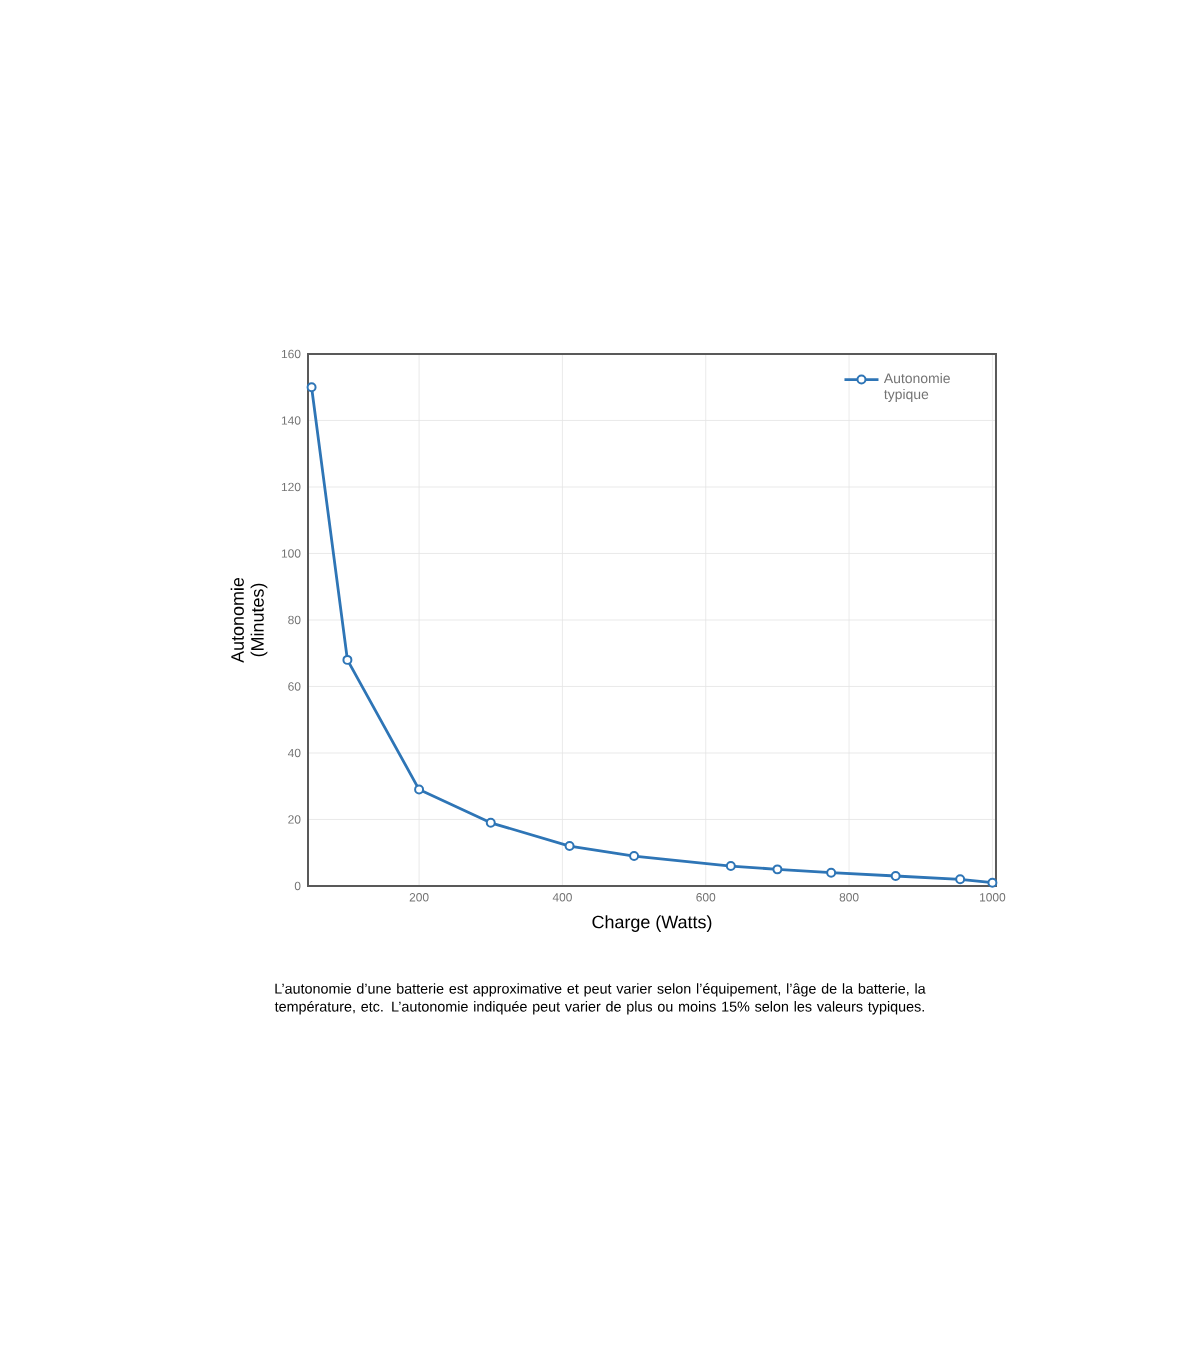 The height and width of the screenshot is (1372, 1200). I want to click on y-axis-title: Autonomie (Minutes), so click(249, 620).